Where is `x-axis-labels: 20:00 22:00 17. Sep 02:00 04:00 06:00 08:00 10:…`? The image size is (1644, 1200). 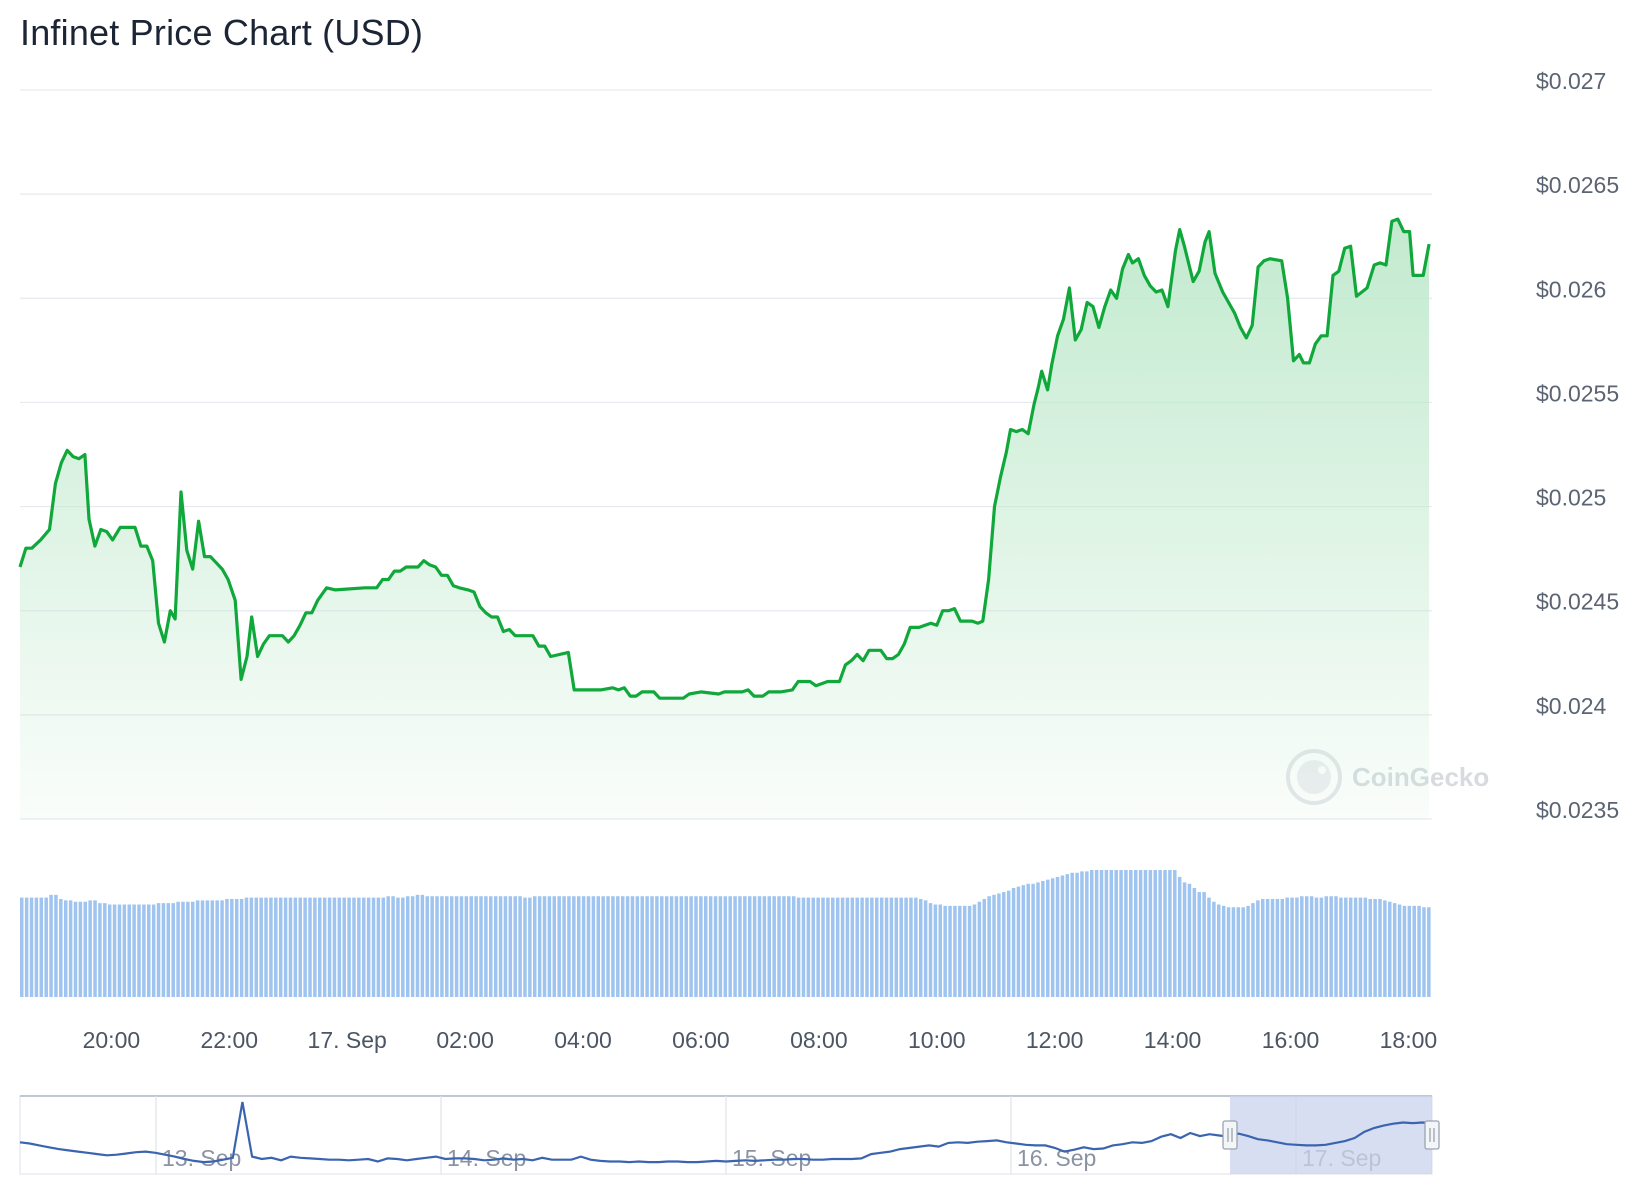 x-axis-labels: 20:00 22:00 17. Sep 02:00 04:00 06:00 08:00 10:… is located at coordinates (760, 1040).